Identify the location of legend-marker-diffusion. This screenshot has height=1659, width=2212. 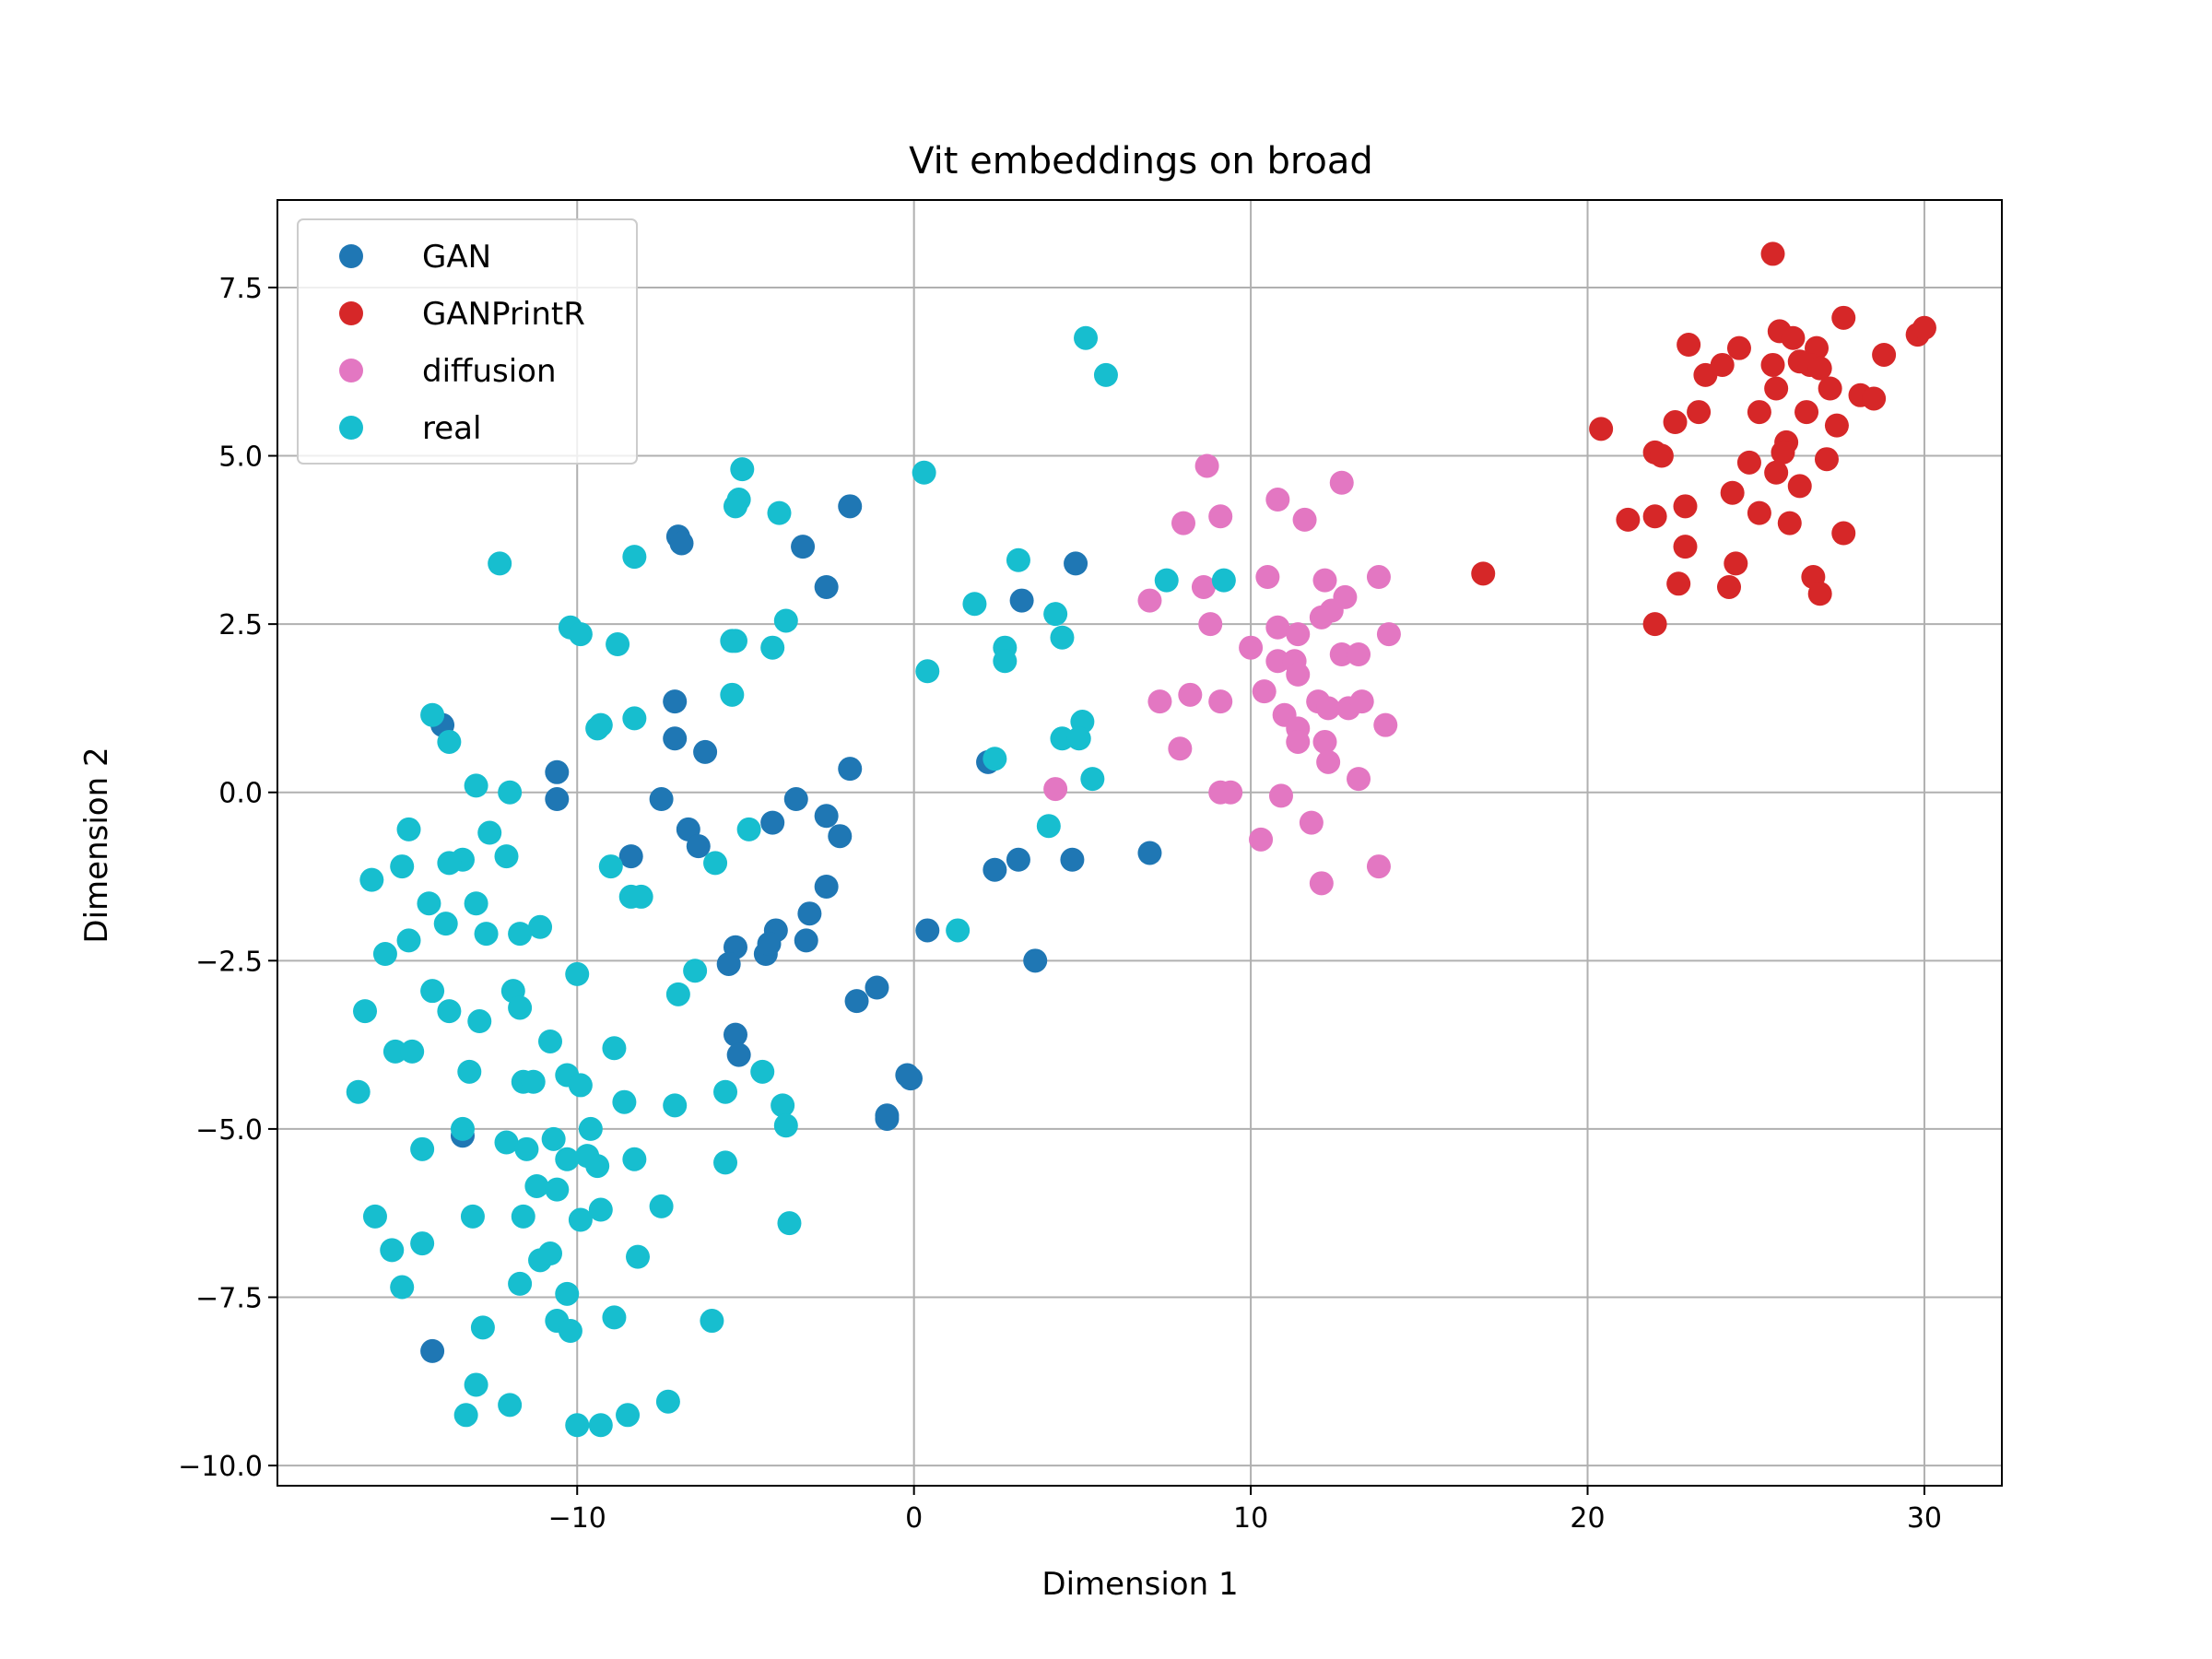
(351, 370).